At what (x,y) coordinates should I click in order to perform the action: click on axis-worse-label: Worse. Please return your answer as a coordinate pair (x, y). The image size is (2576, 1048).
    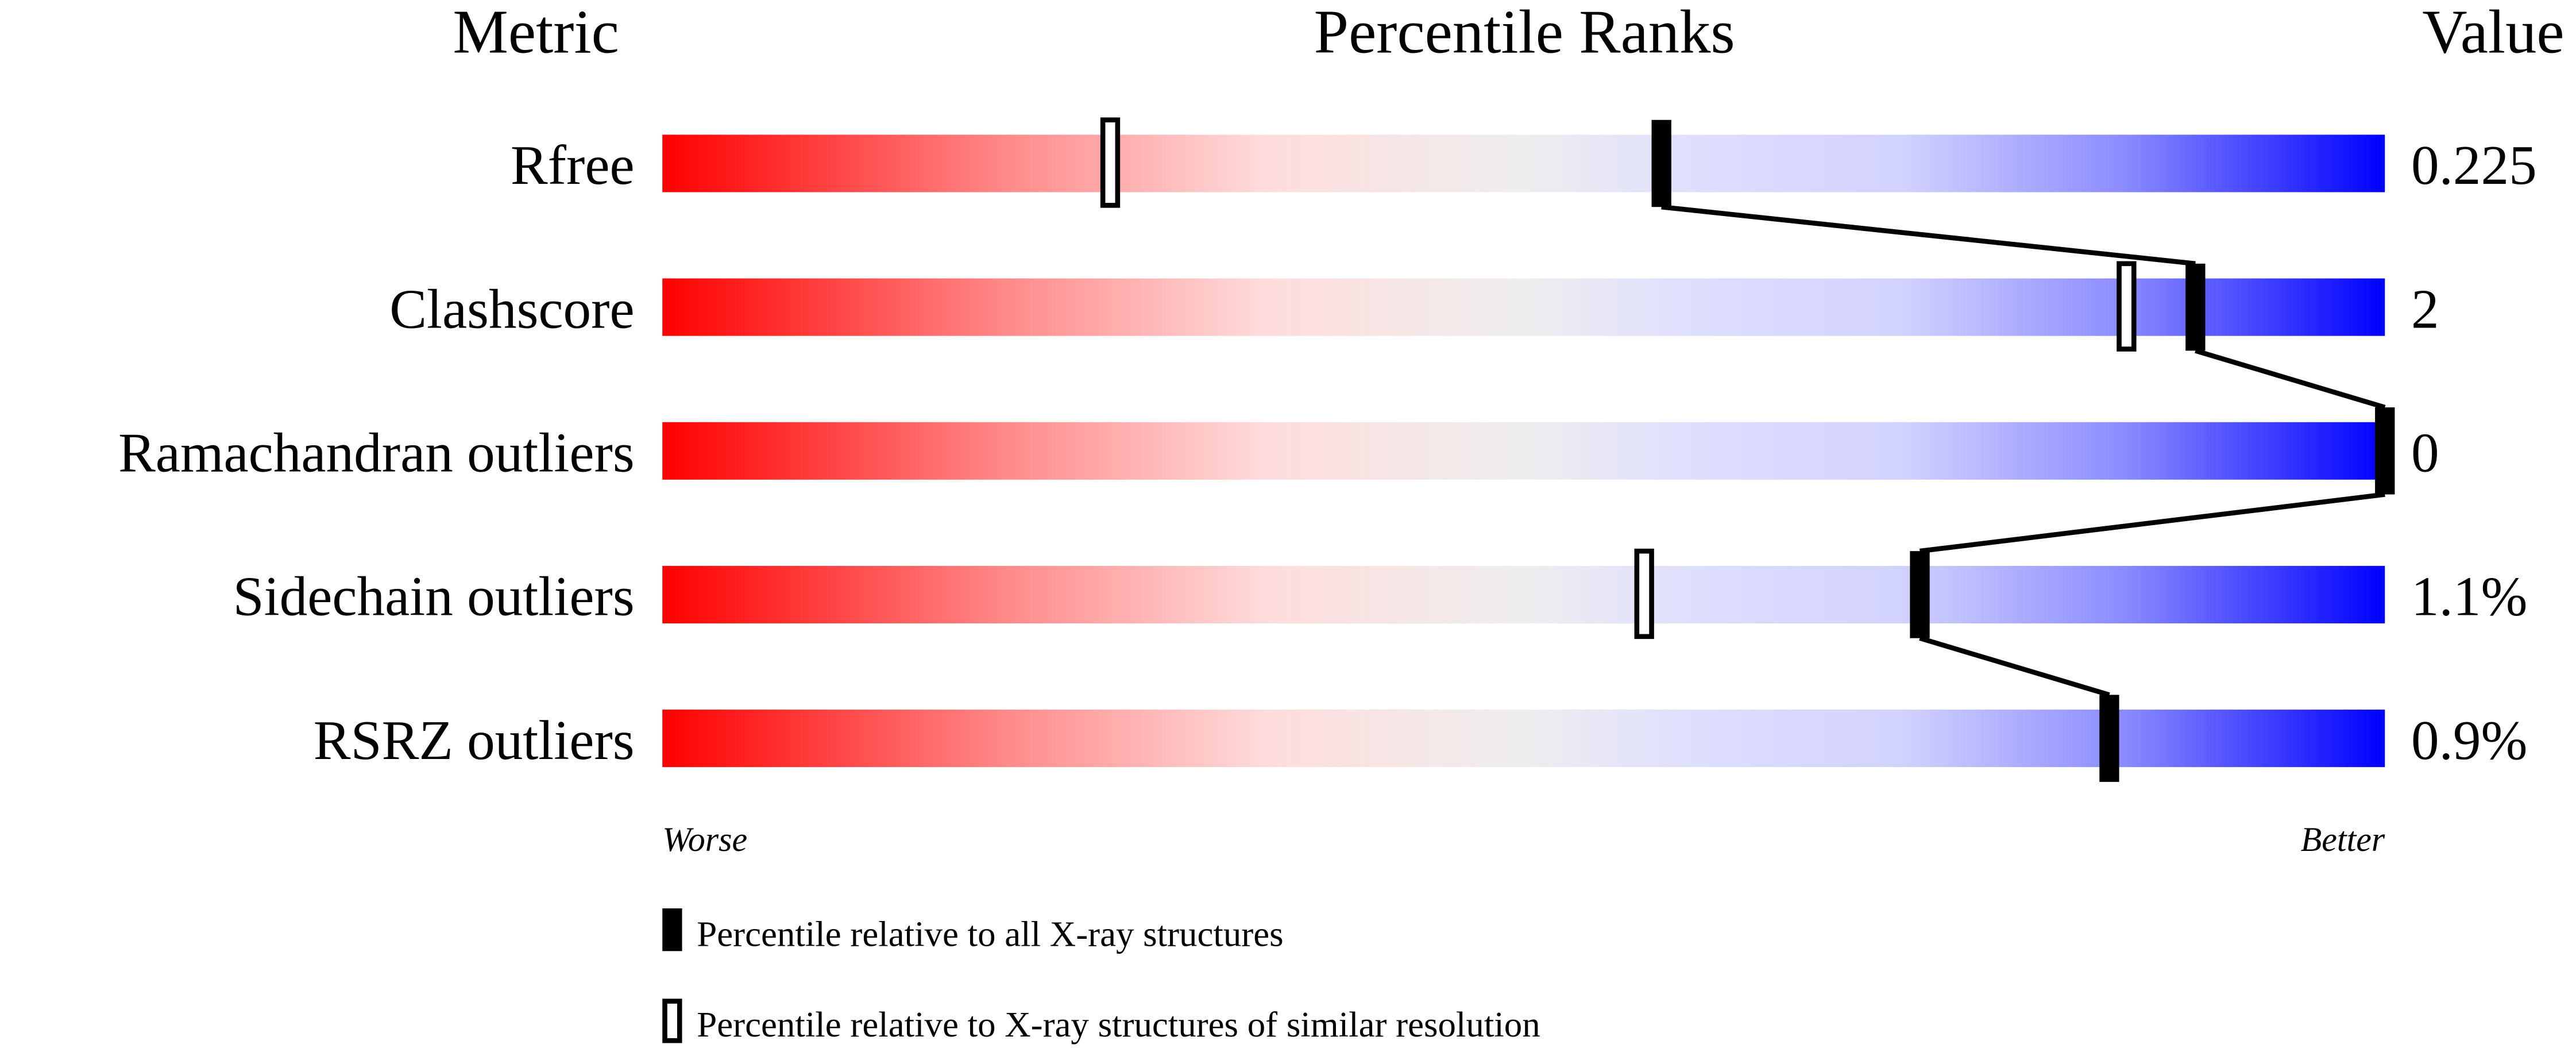
    Looking at the image, I should click on (704, 839).